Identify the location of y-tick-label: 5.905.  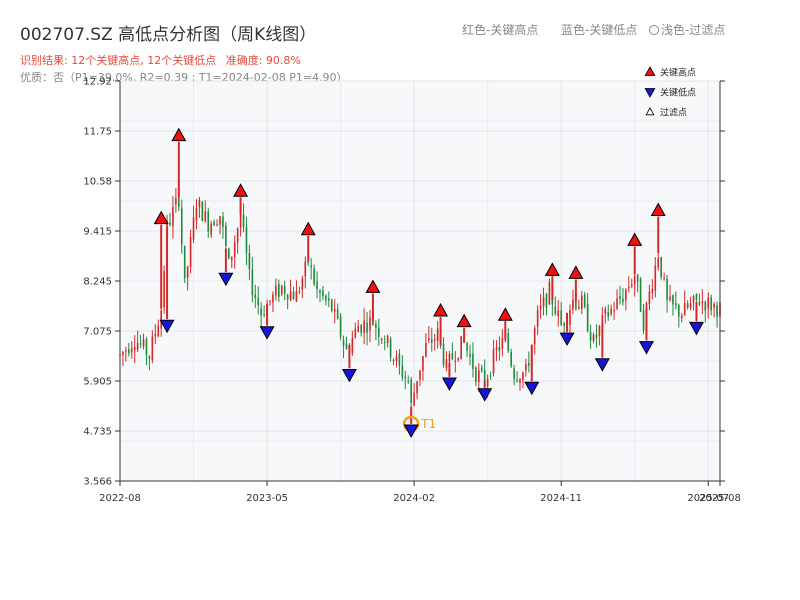
(97, 382).